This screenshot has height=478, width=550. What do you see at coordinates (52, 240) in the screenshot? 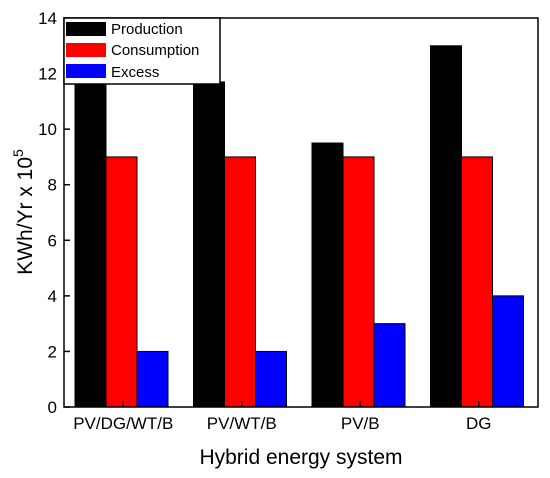
I see `y-tick-label-3: 6` at bounding box center [52, 240].